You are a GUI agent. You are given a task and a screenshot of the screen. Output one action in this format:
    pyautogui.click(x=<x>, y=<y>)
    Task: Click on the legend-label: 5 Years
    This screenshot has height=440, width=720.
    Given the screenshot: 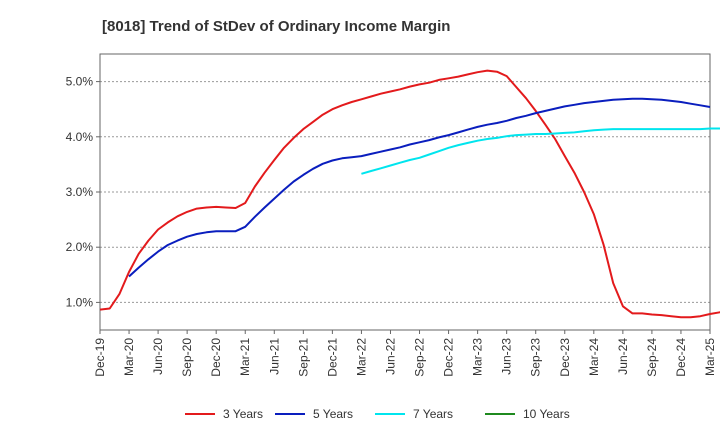 What is the action you would take?
    pyautogui.click(x=333, y=414)
    